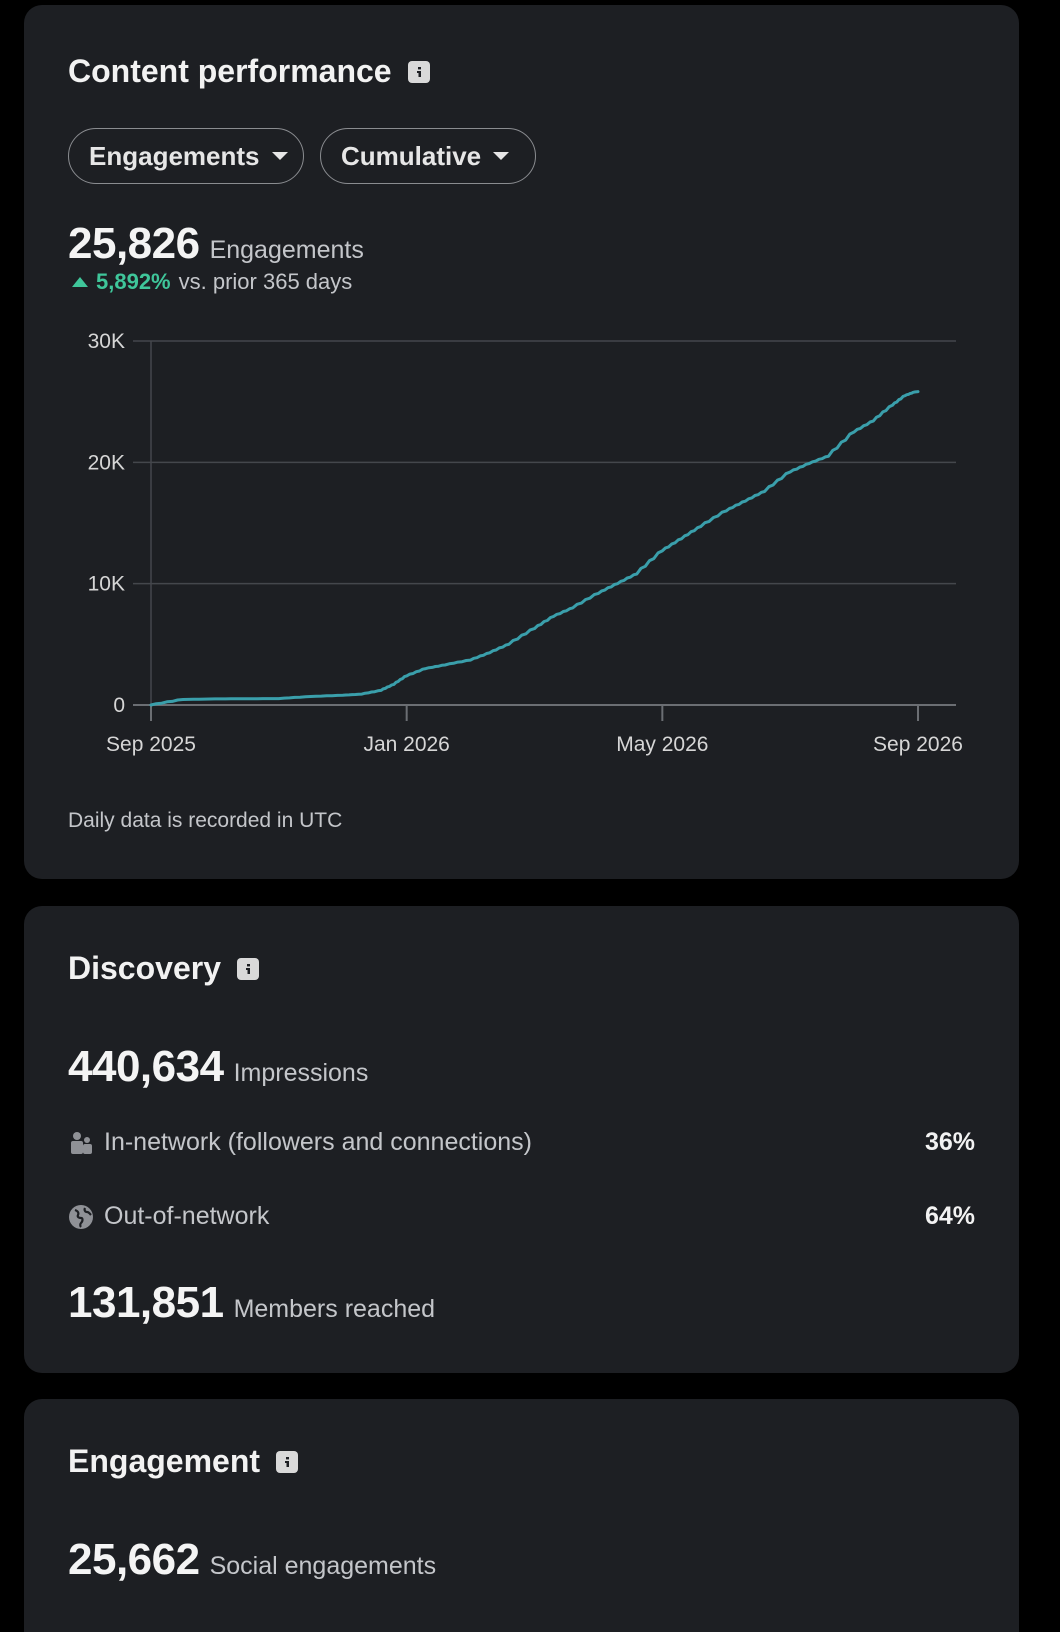 Image resolution: width=1060 pixels, height=1632 pixels. I want to click on y-tick-label: 0, so click(119, 705).